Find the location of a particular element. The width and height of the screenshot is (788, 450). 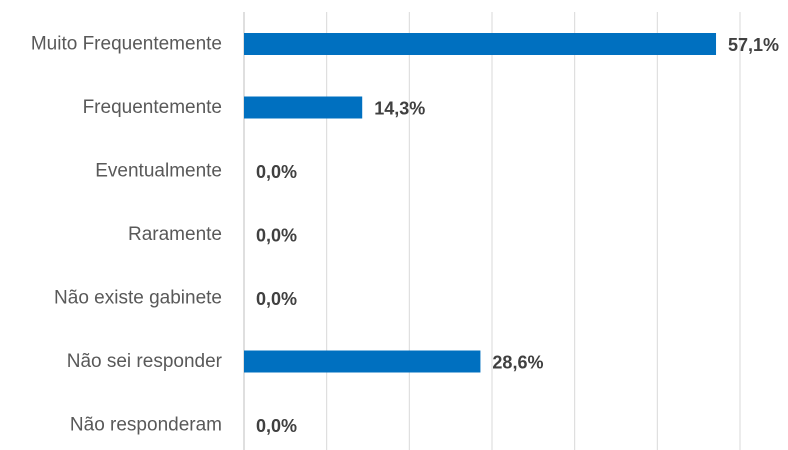

category-label: Muito Frequentemente is located at coordinates (126, 44).